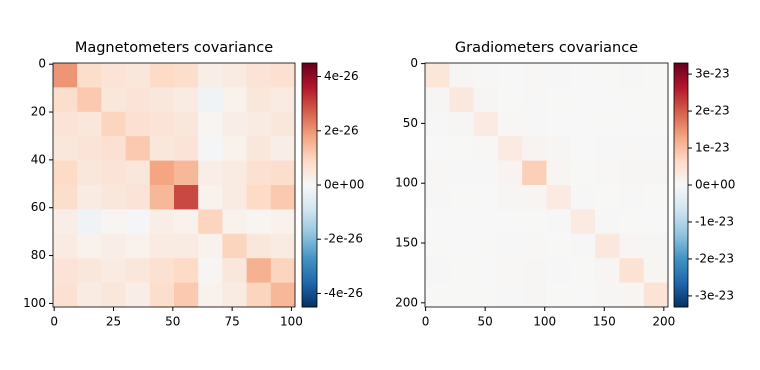  Describe the element at coordinates (113, 322) in the screenshot. I see `x-tick-label: 25` at that location.